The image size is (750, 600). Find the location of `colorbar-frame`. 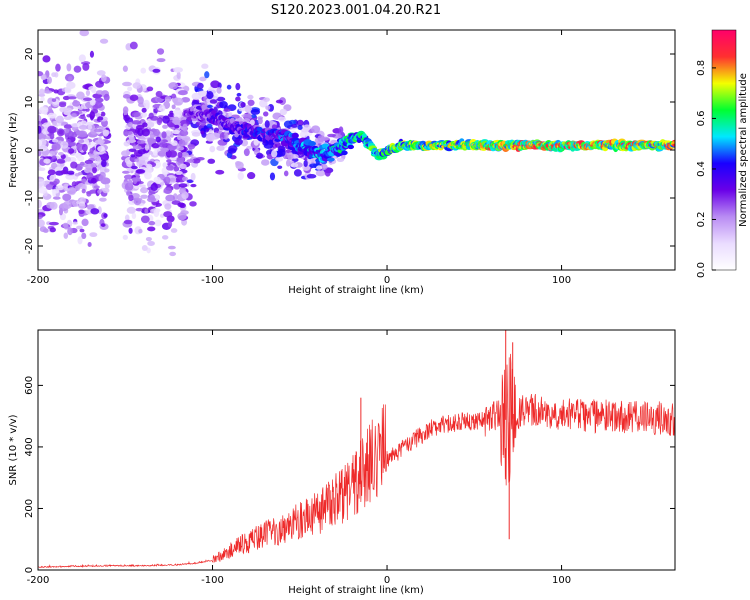

colorbar-frame is located at coordinates (724, 150).